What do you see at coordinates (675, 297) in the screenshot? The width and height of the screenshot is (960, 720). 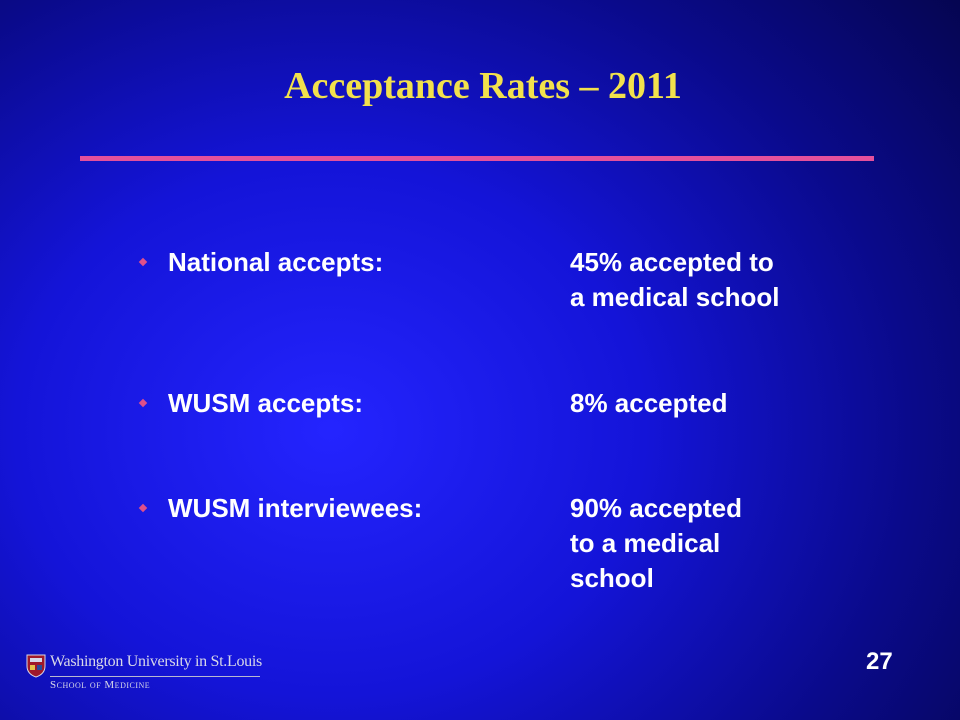 I see `item-value: a medical school` at bounding box center [675, 297].